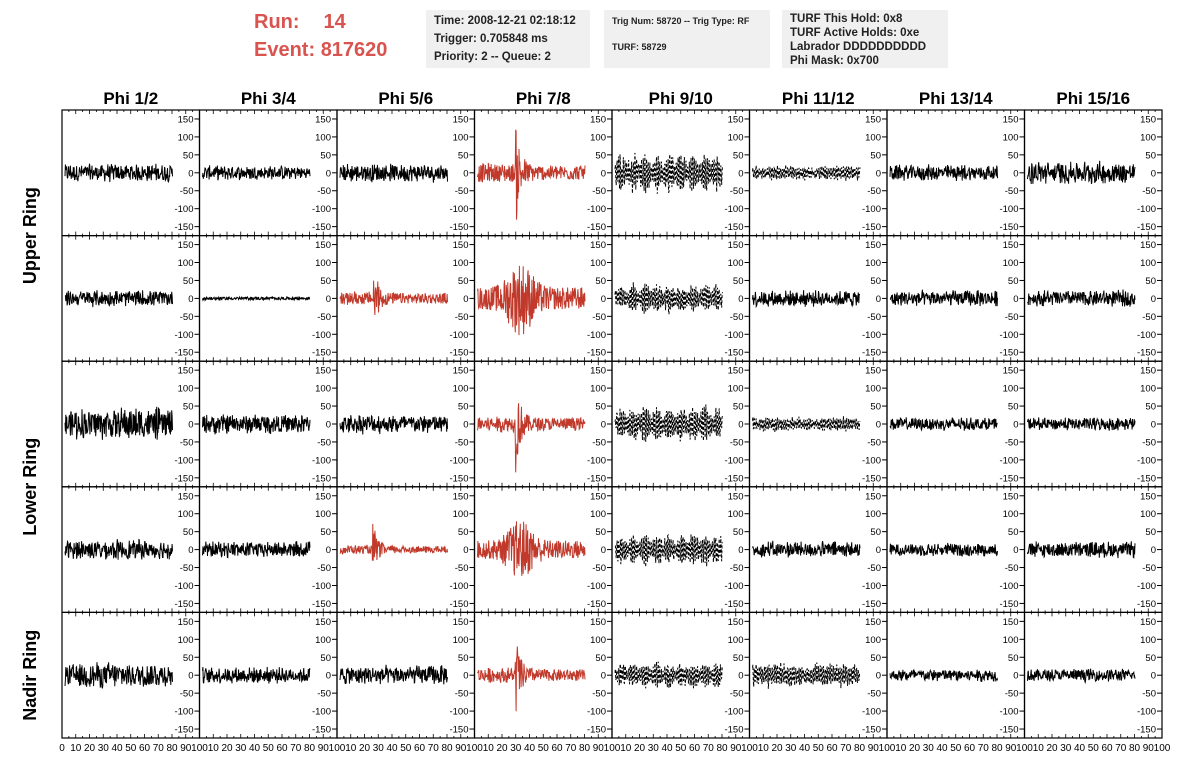  I want to click on column-header: Phi 5/6, so click(405, 98).